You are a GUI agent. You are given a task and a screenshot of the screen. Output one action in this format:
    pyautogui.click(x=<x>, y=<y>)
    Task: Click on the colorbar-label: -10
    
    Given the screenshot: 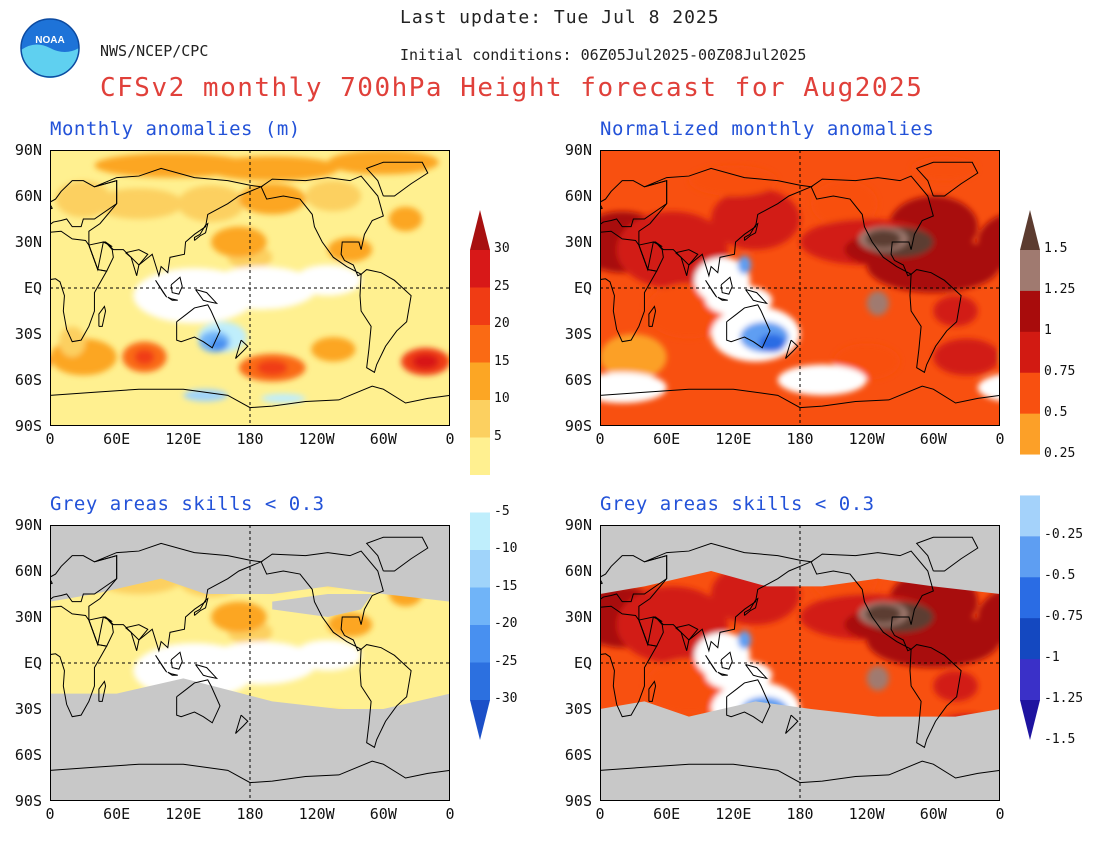 What is the action you would take?
    pyautogui.click(x=506, y=548)
    